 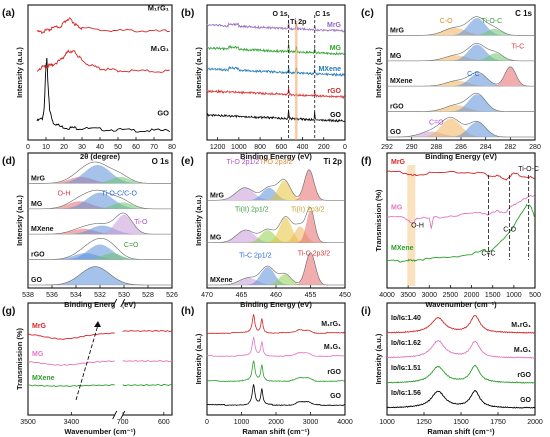 What do you see at coordinates (296, 80) in the screenshot?
I see `ti2p-highlight` at bounding box center [296, 80].